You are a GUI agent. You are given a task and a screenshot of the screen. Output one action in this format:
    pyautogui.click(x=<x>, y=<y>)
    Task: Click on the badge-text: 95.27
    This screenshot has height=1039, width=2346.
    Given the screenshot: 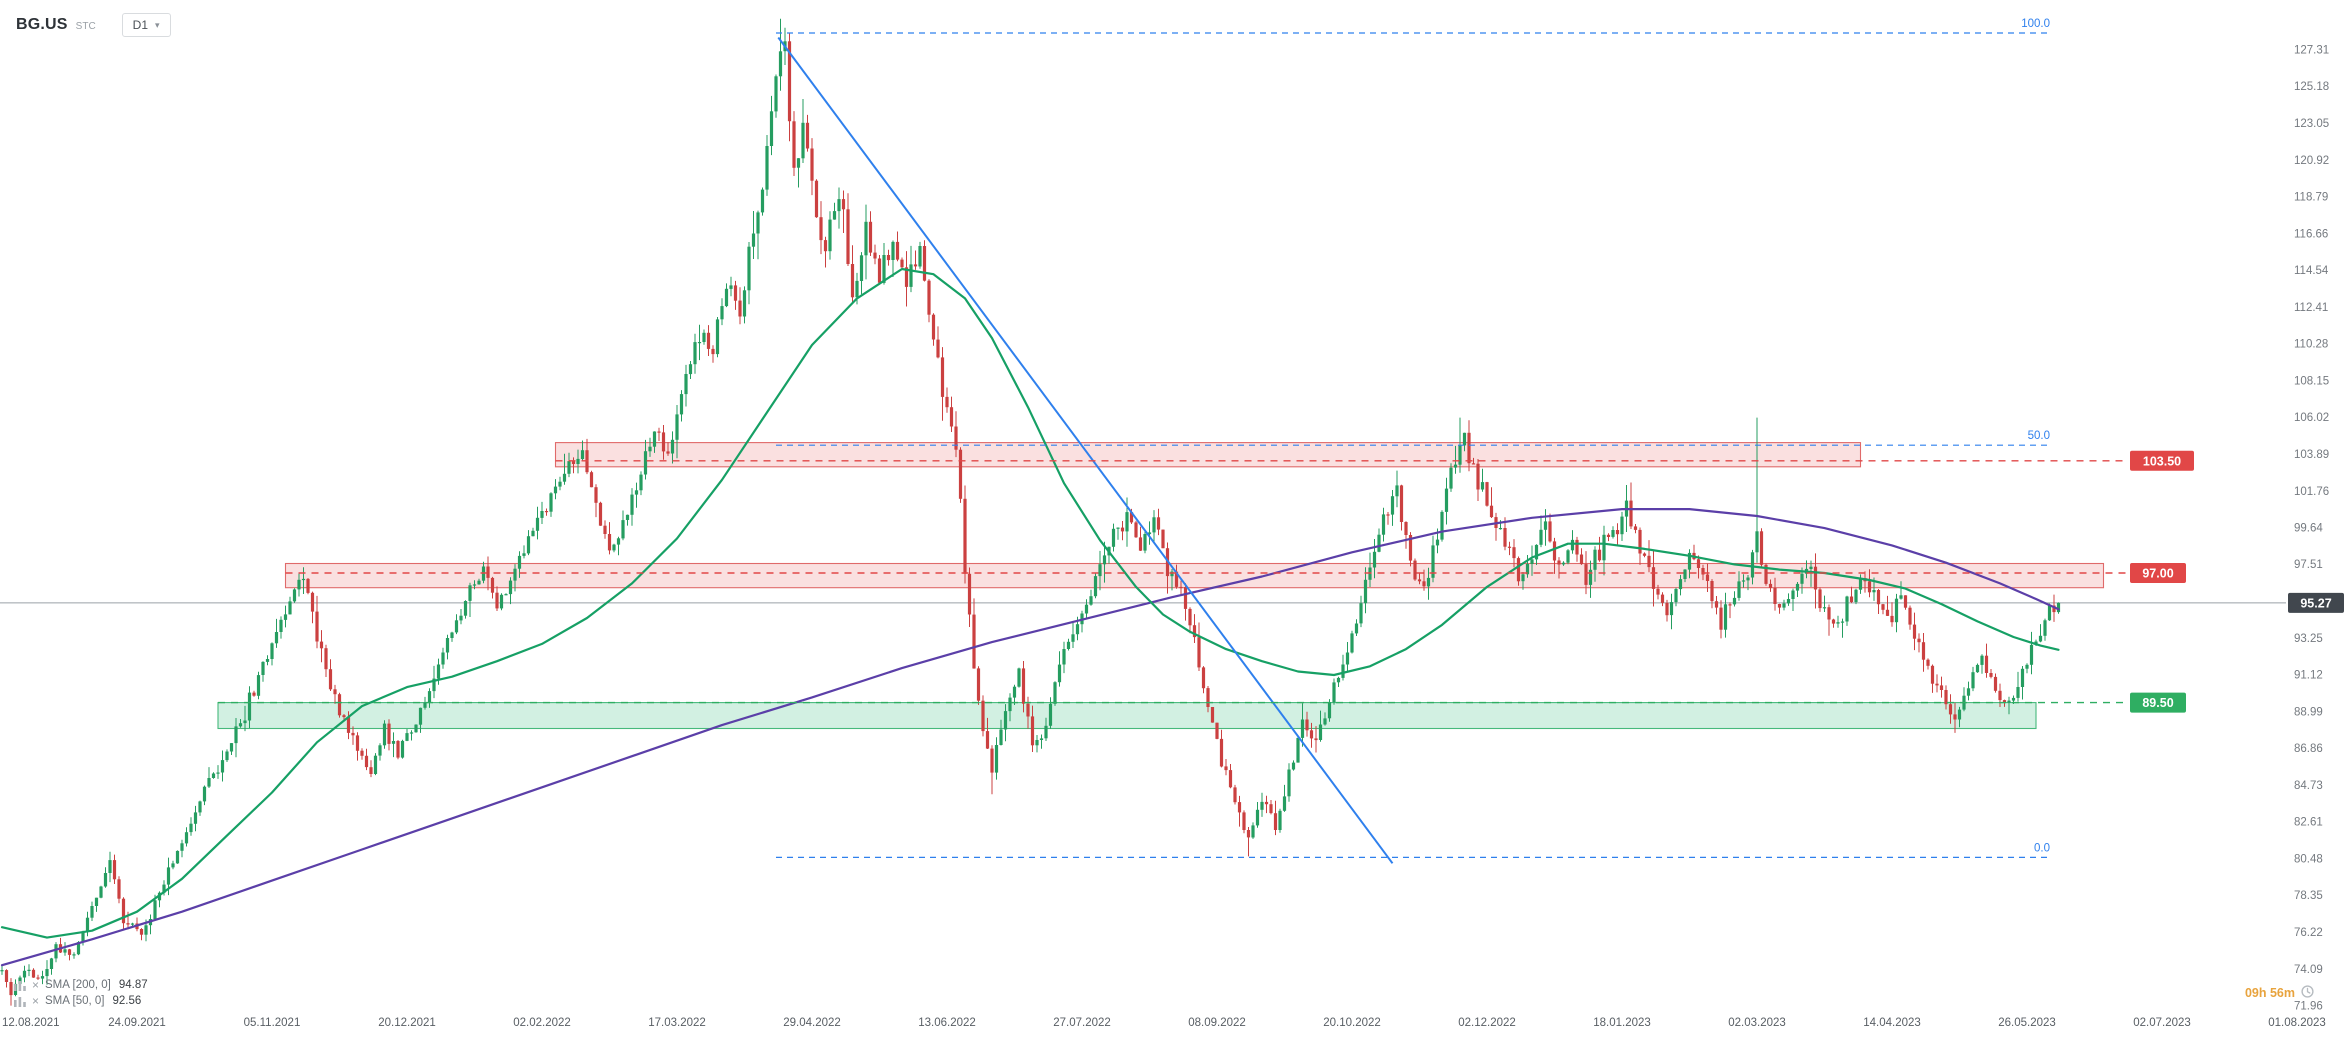 What is the action you would take?
    pyautogui.click(x=2315, y=603)
    